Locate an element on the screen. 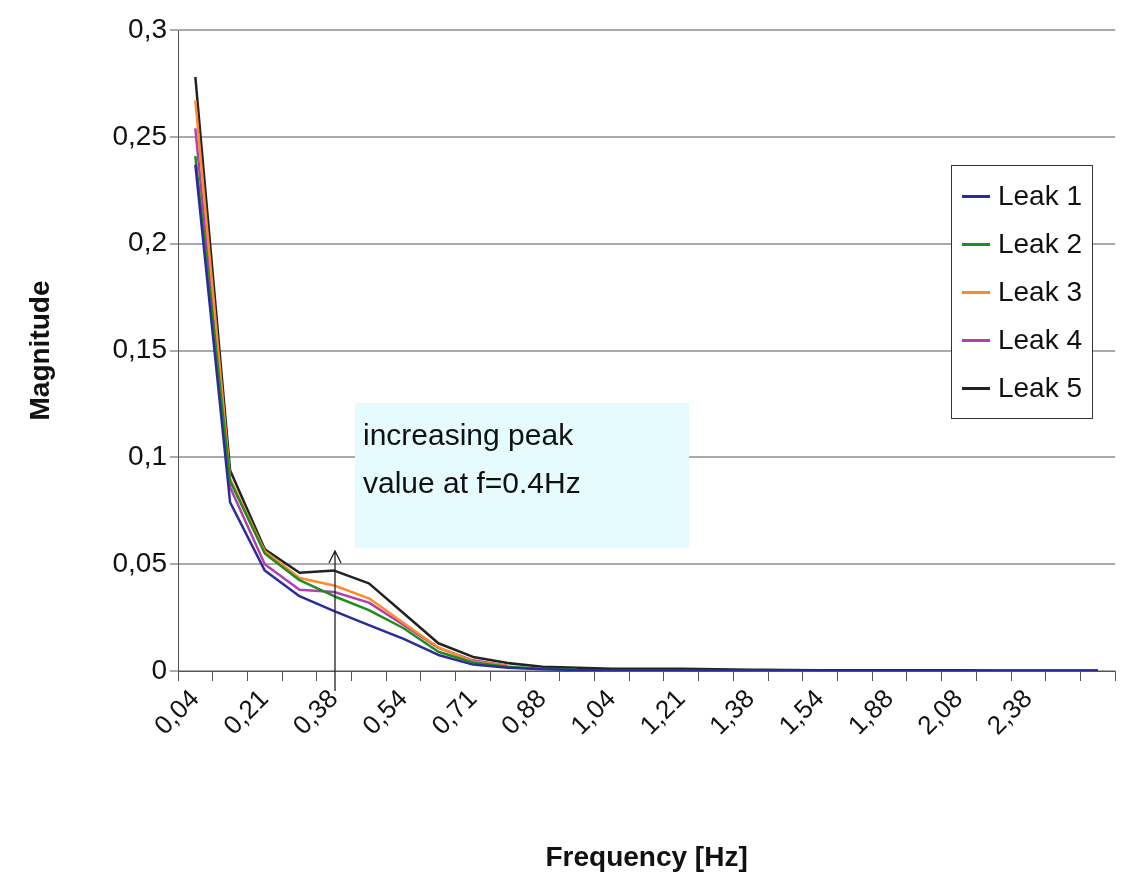  x-axis-title: Frequency [Hz] is located at coordinates (646, 856).